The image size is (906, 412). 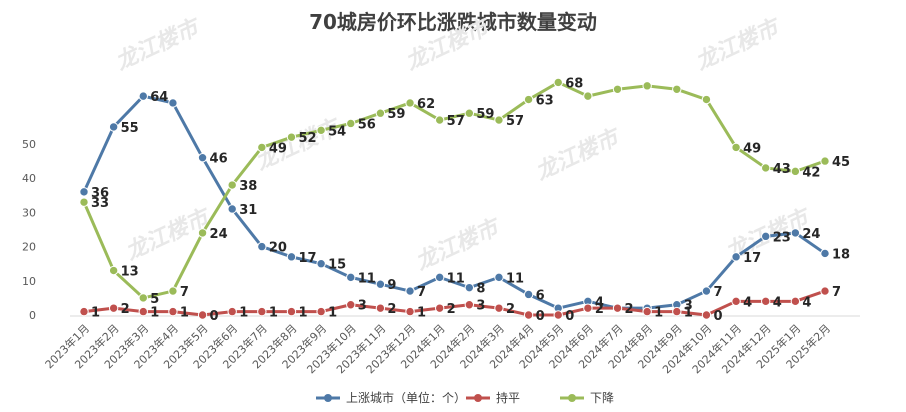 What do you see at coordinates (602, 398) in the screenshot?
I see `legend-item-label: 下降` at bounding box center [602, 398].